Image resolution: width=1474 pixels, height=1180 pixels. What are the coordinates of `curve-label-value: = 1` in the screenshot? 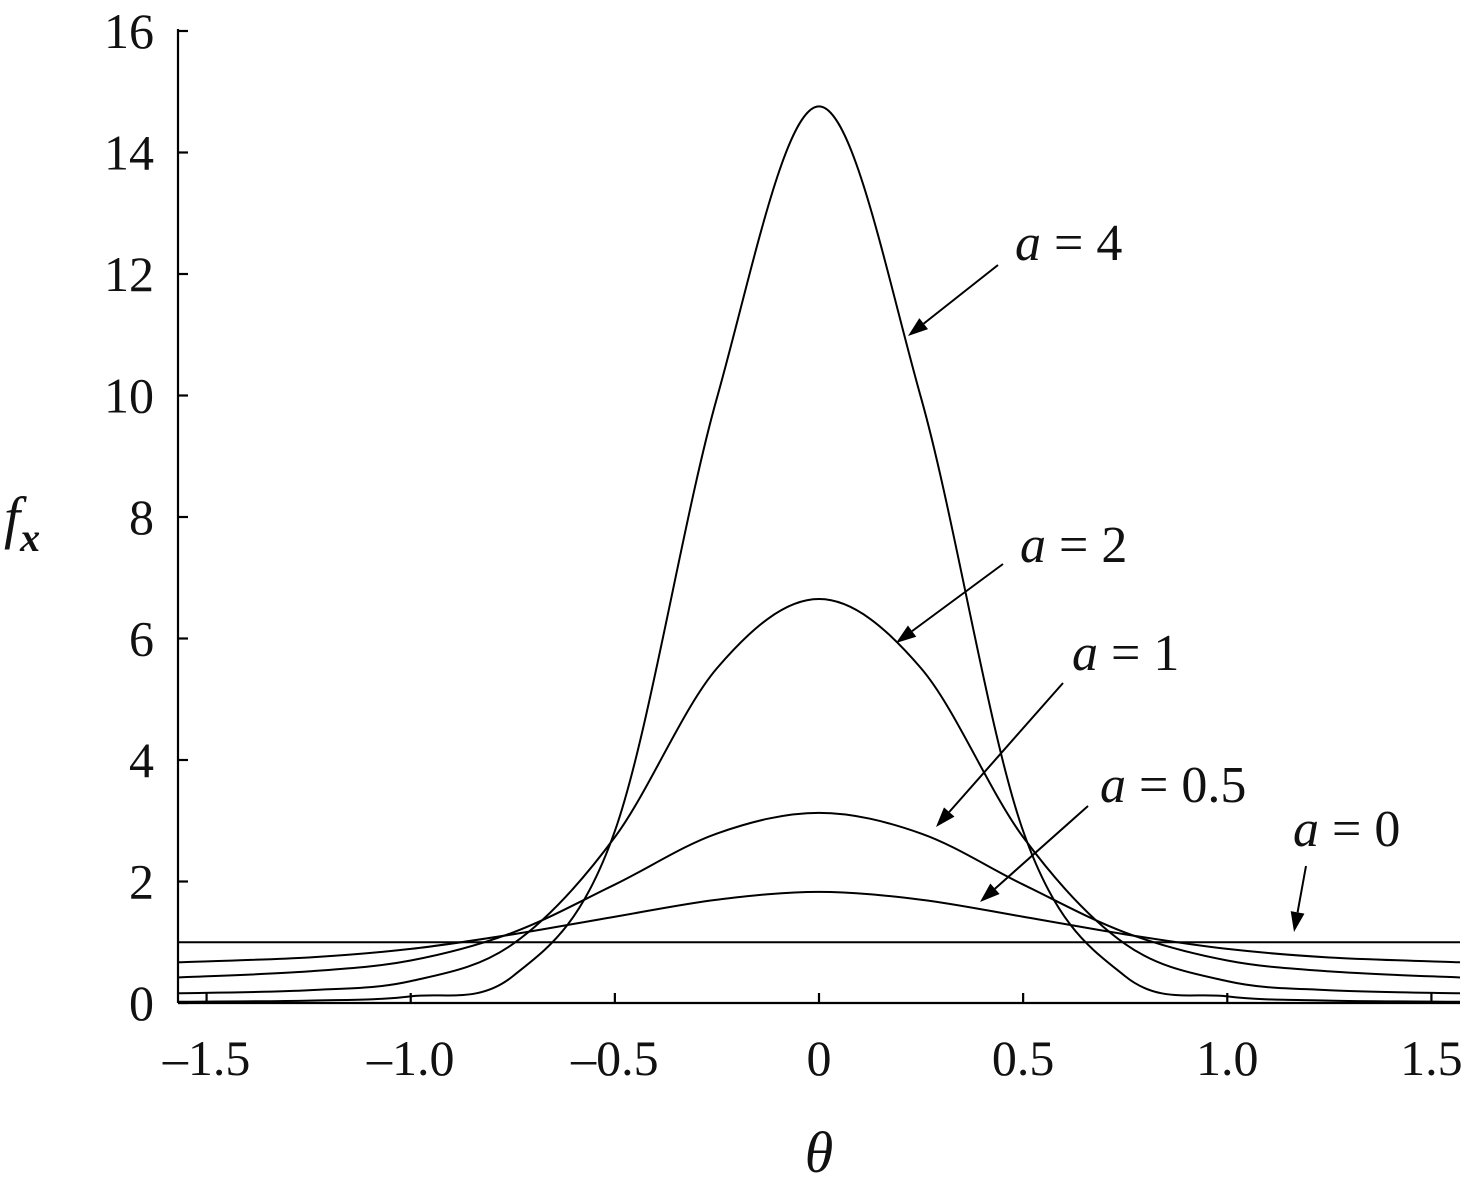 It's located at (1138, 653).